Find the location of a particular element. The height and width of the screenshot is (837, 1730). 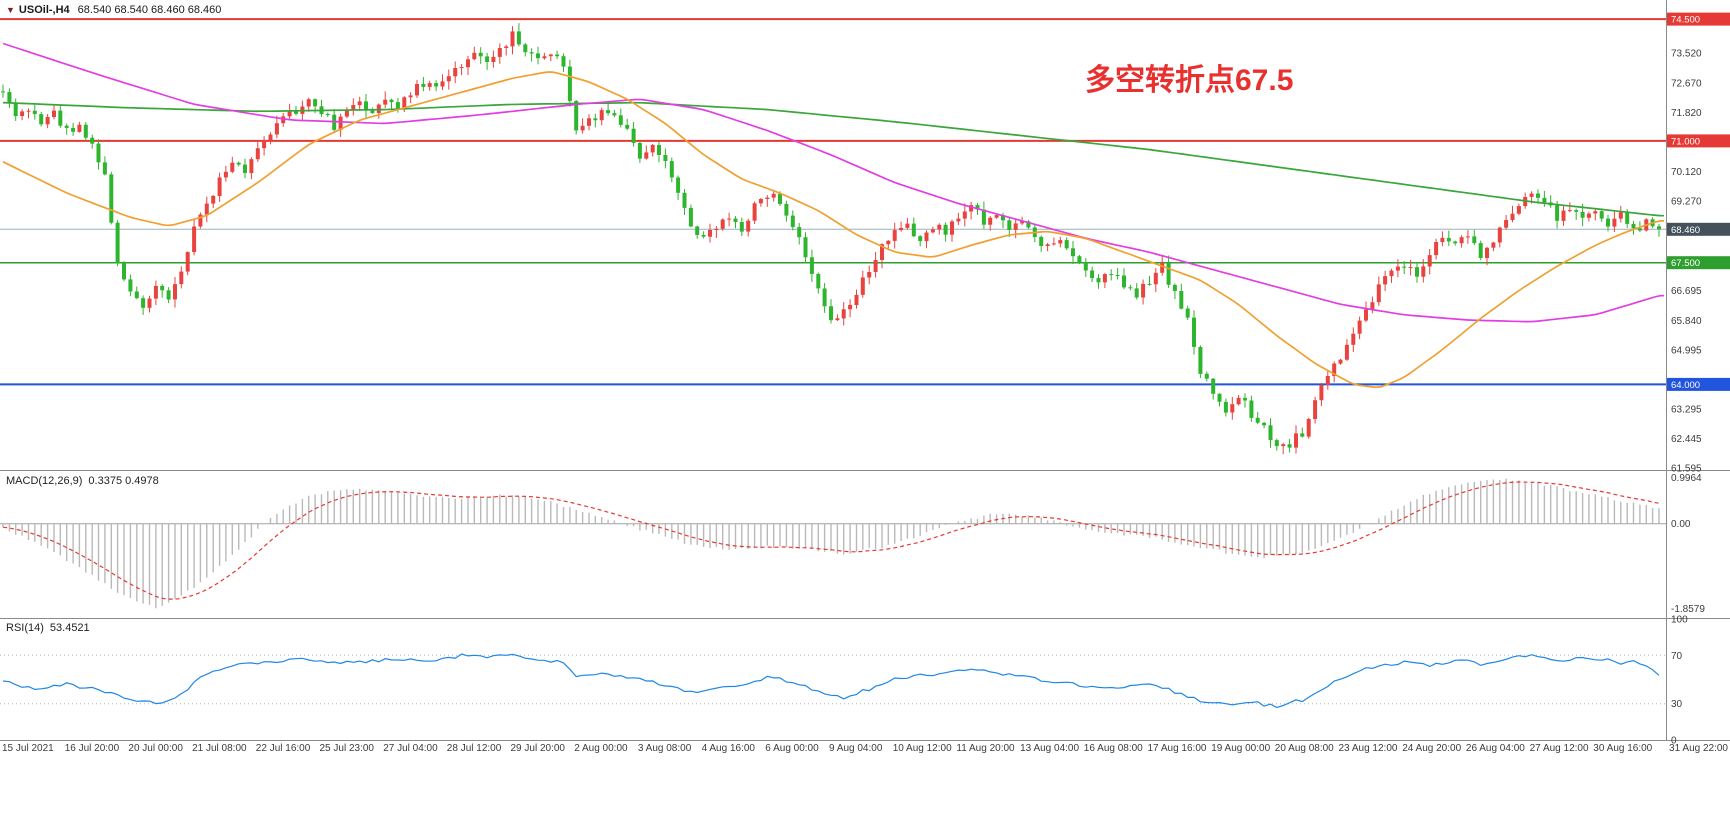

symbol-dropdown-icon: ▼ is located at coordinates (10, 10).